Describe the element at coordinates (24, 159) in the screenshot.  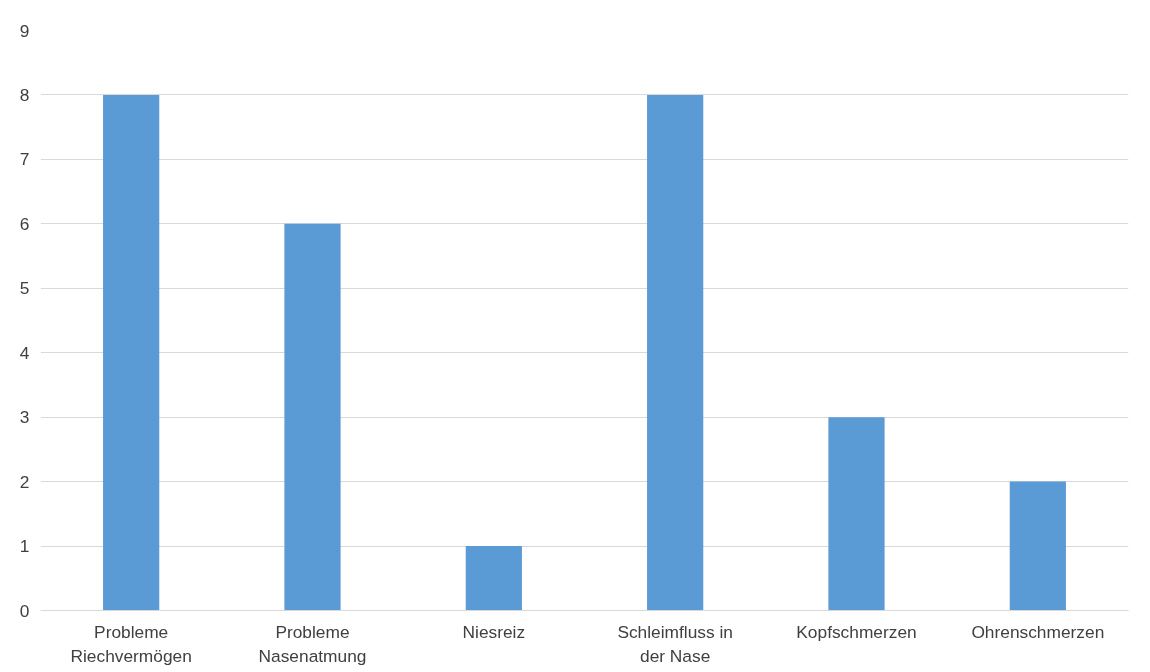
I see `y-tick-label: 7` at that location.